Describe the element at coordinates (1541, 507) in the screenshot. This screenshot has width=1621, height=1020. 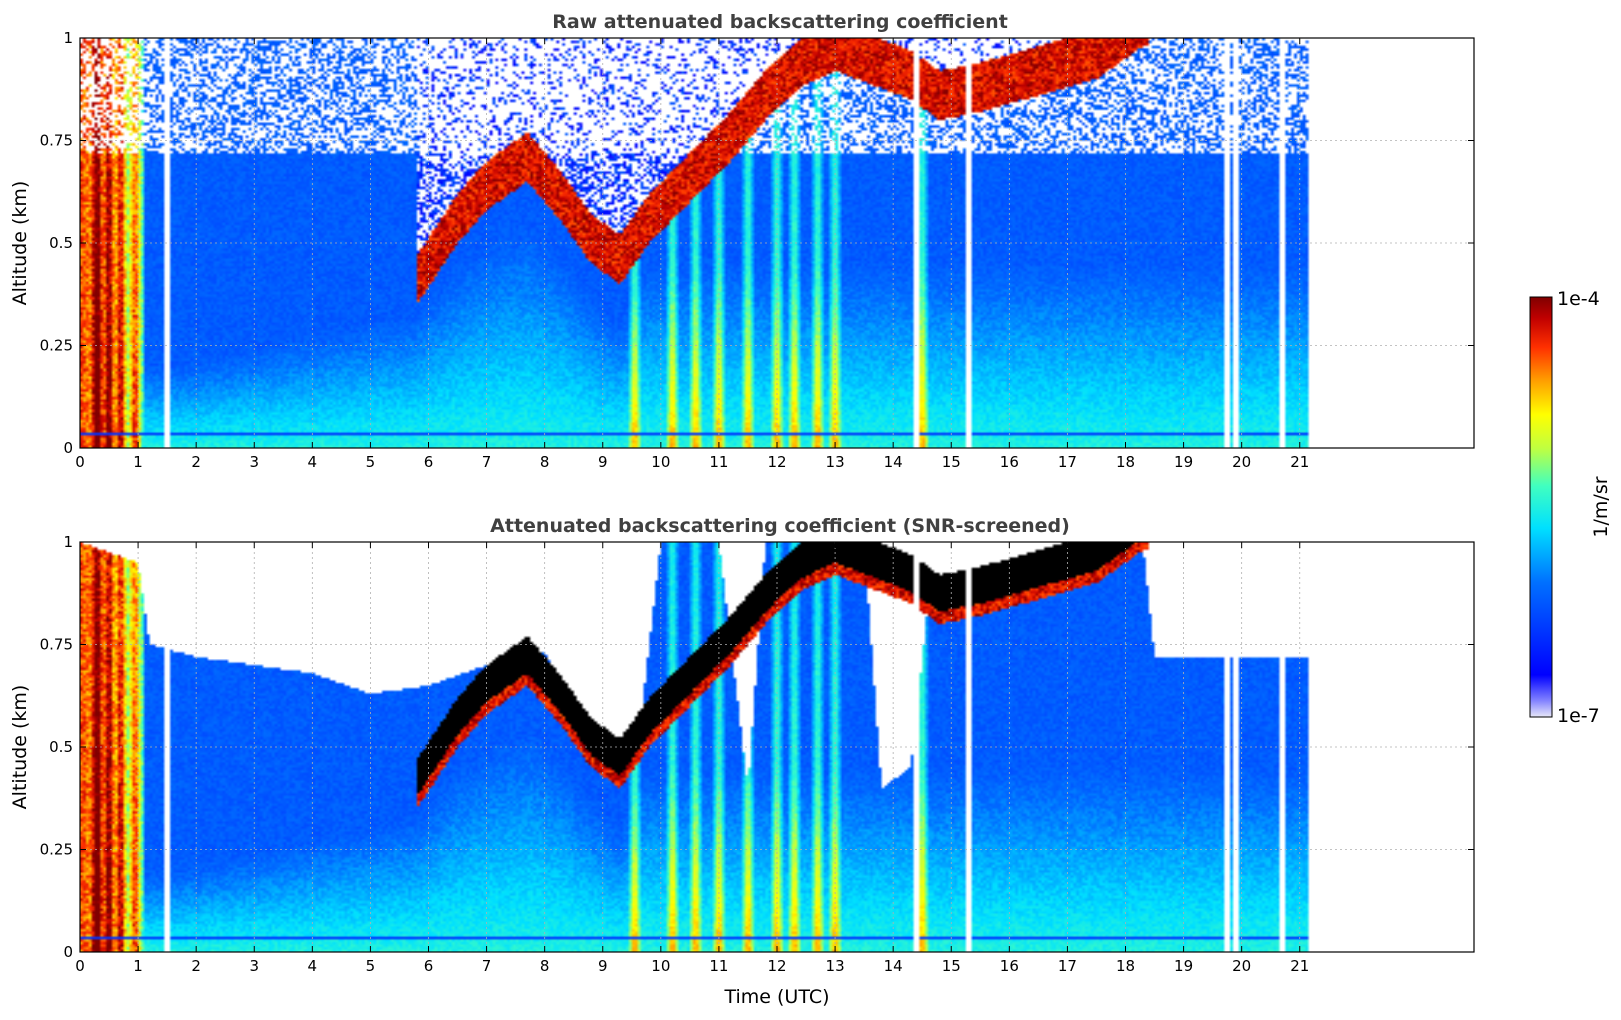
I see `colorbar-scale` at that location.